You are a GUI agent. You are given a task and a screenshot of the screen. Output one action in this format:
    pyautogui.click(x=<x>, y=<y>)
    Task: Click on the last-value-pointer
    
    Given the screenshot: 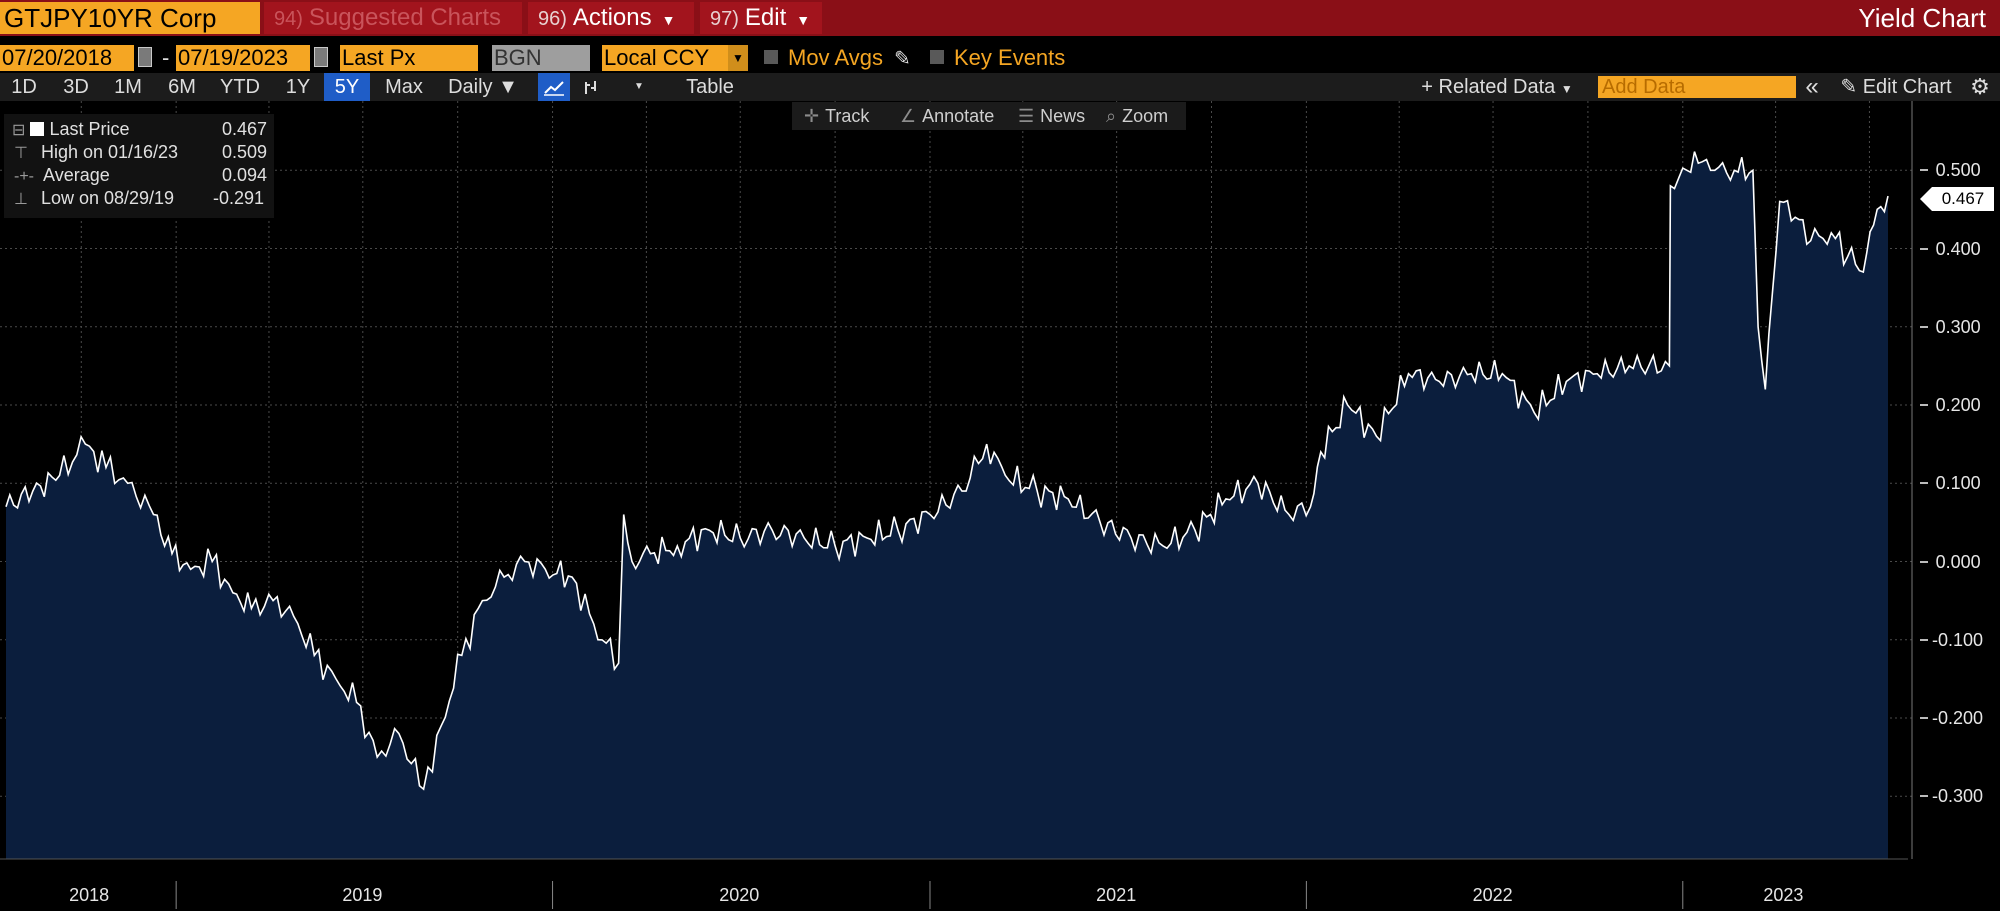 What is the action you would take?
    pyautogui.click(x=1926, y=199)
    